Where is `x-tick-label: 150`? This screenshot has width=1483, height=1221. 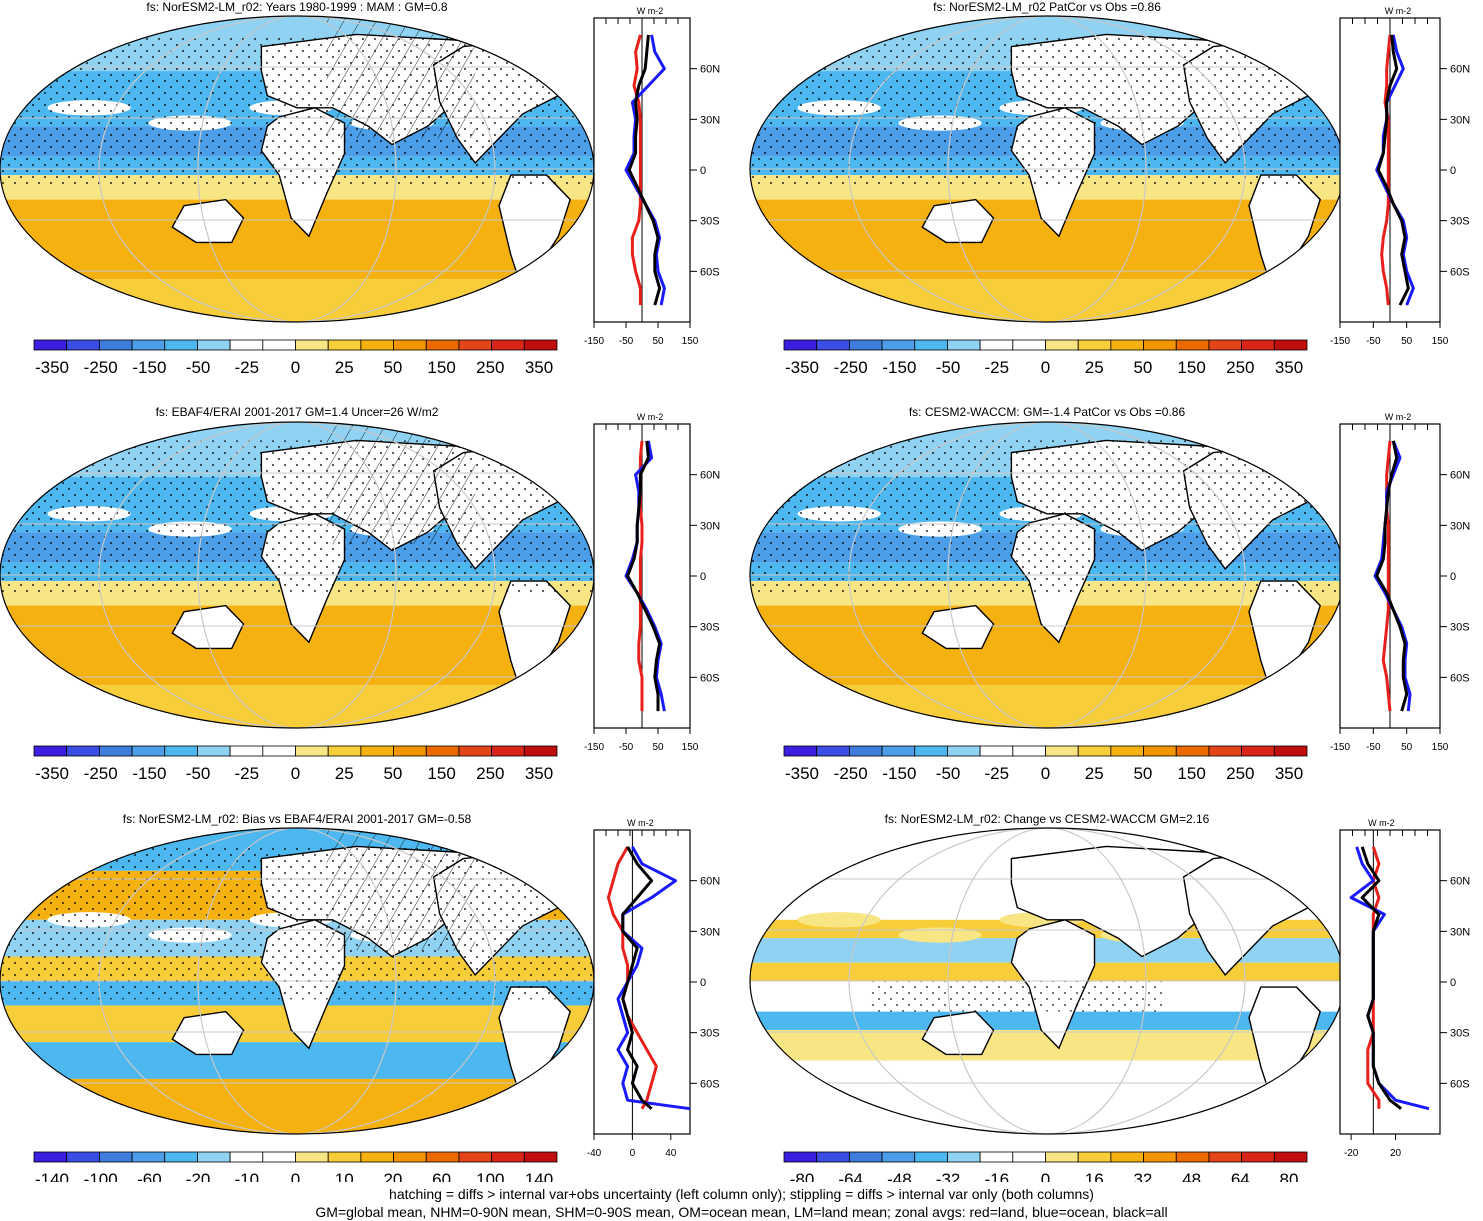 x-tick-label: 150 is located at coordinates (1440, 341).